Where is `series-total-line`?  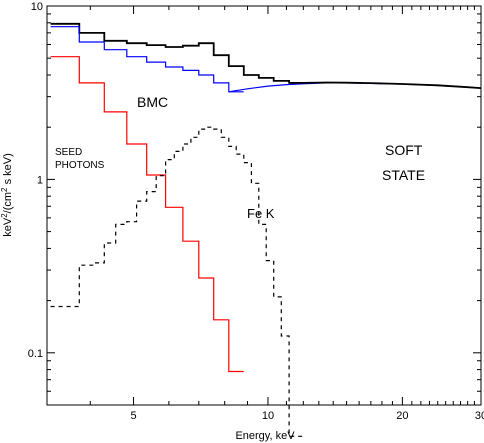
series-total-line is located at coordinates (177, 53).